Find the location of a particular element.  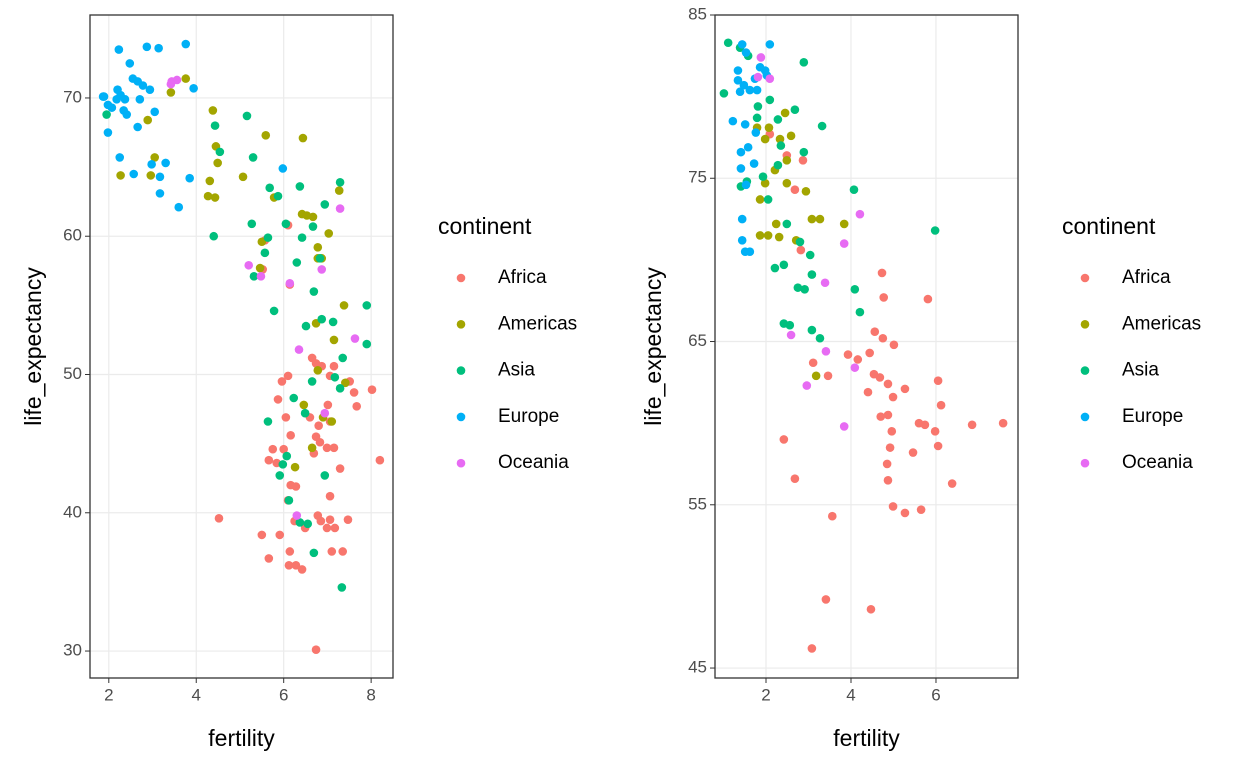

legend-label: Americas is located at coordinates (537, 323).